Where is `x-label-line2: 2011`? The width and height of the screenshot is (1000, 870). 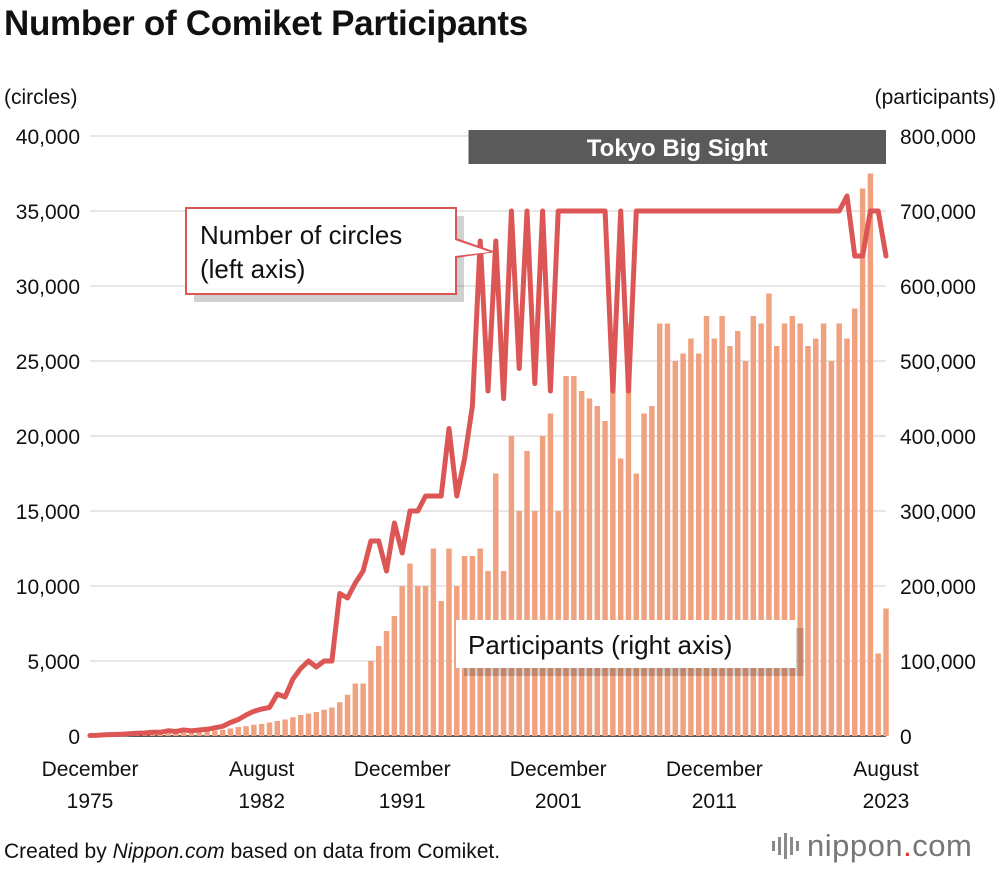
x-label-line2: 2011 is located at coordinates (714, 801).